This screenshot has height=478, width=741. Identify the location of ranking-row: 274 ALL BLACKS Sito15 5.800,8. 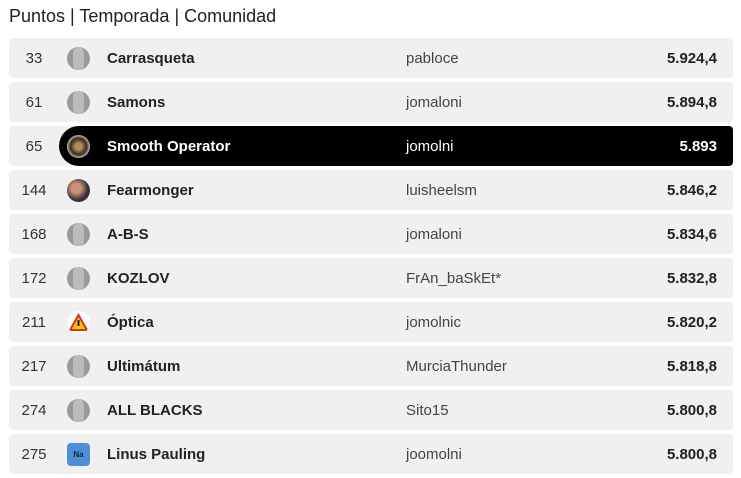
(371, 410).